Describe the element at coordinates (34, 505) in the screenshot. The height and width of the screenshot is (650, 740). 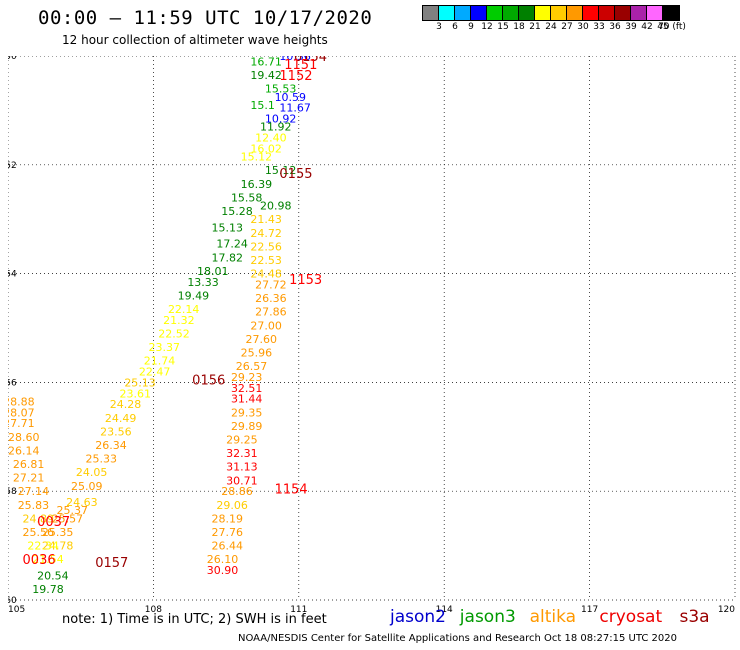
I see `wave-height-value: 25.83` at that location.